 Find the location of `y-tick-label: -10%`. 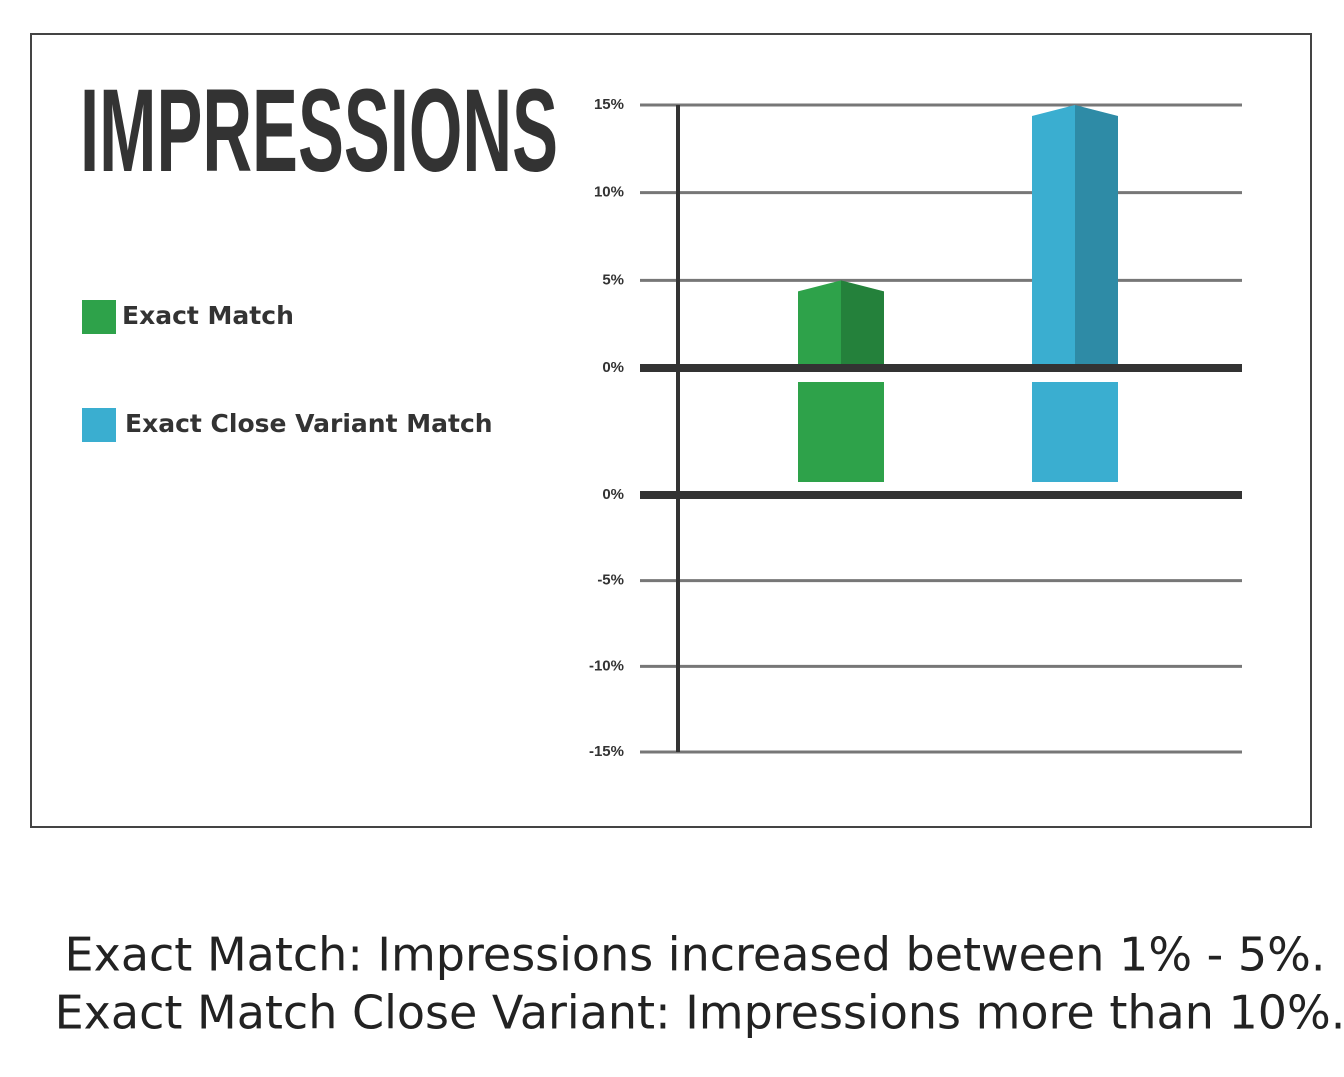

y-tick-label: -10% is located at coordinates (606, 665).